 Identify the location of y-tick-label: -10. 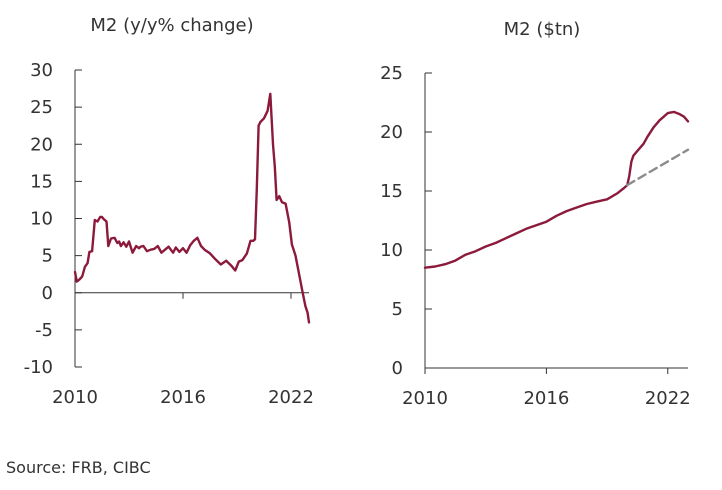
(38, 367).